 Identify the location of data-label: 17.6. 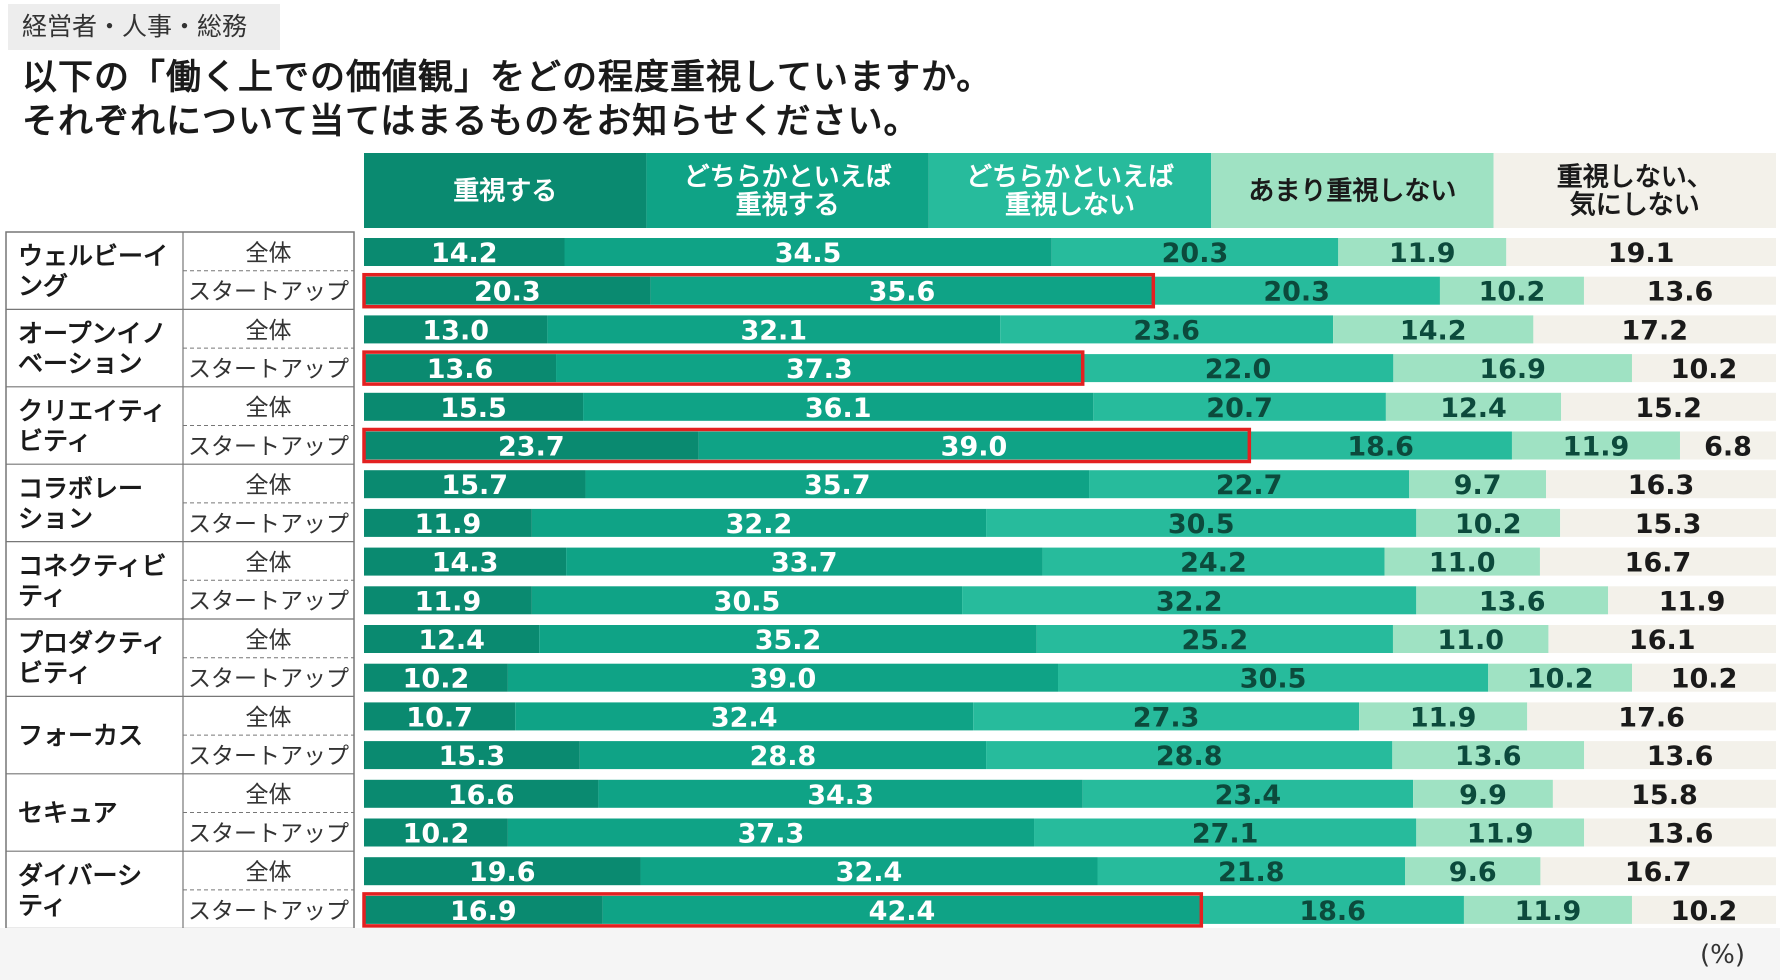
(1651, 717).